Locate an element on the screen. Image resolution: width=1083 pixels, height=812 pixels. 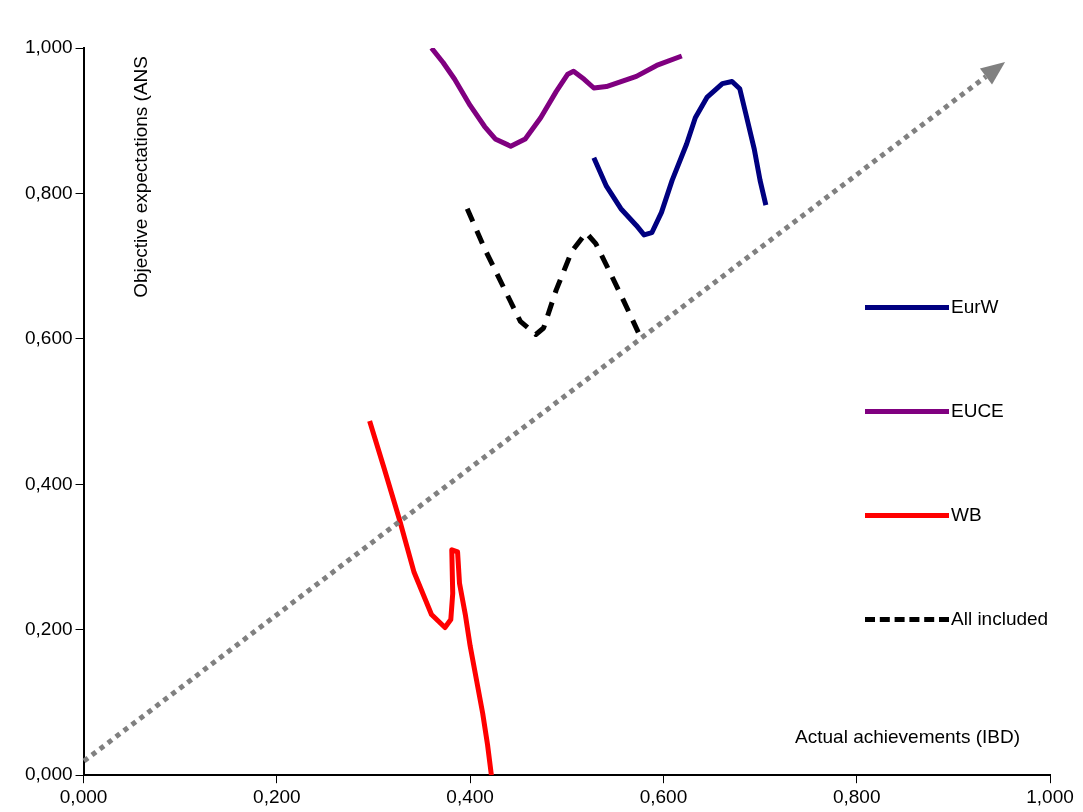
x-tick-label: 1,000 is located at coordinates (1050, 796).